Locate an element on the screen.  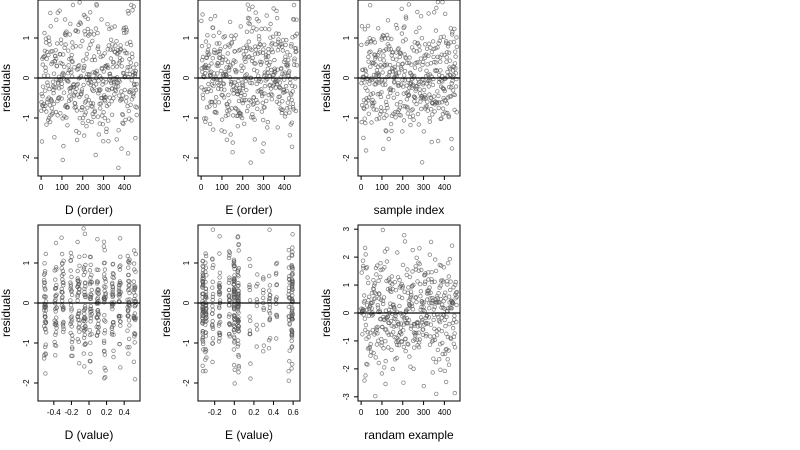
plot-frame is located at coordinates (249, 88).